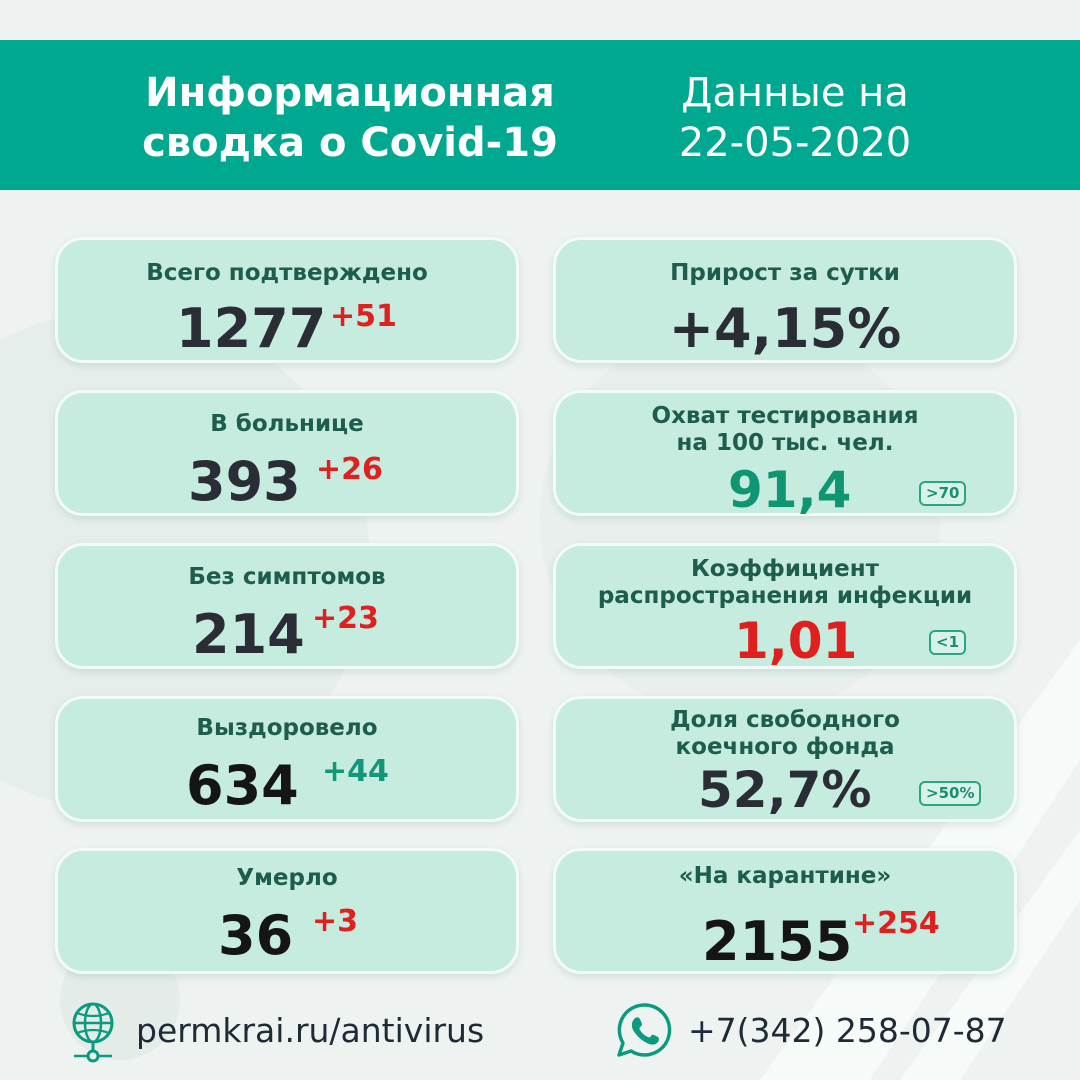 The image size is (1080, 1080). Describe the element at coordinates (256, 935) in the screenshot. I see `card-value: 36` at that location.